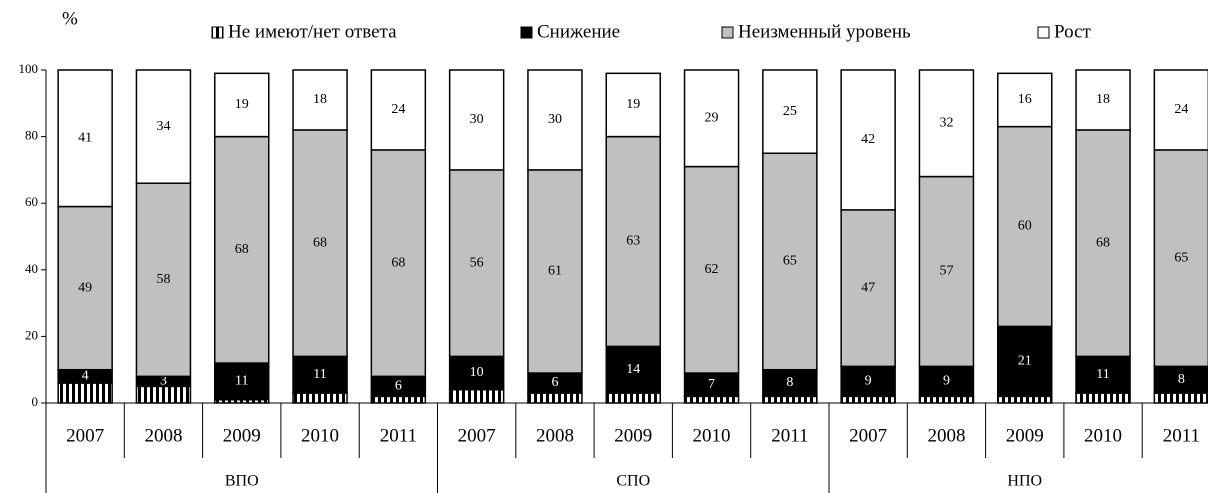 The width and height of the screenshot is (1208, 493). Describe the element at coordinates (477, 262) in the screenshot. I see `data-label: 56` at that location.